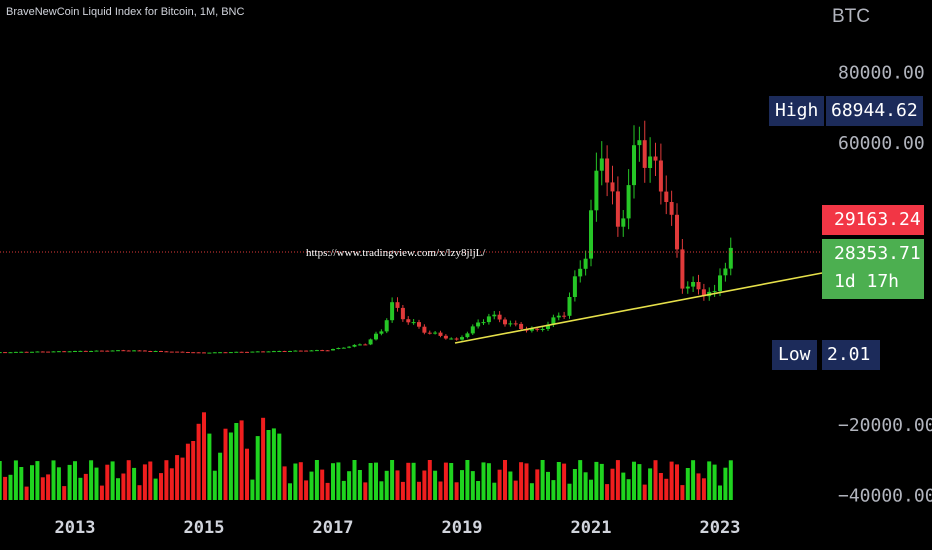 The image size is (932, 550). Describe the element at coordinates (720, 528) in the screenshot. I see `x-tick-label-5: 2023` at that location.